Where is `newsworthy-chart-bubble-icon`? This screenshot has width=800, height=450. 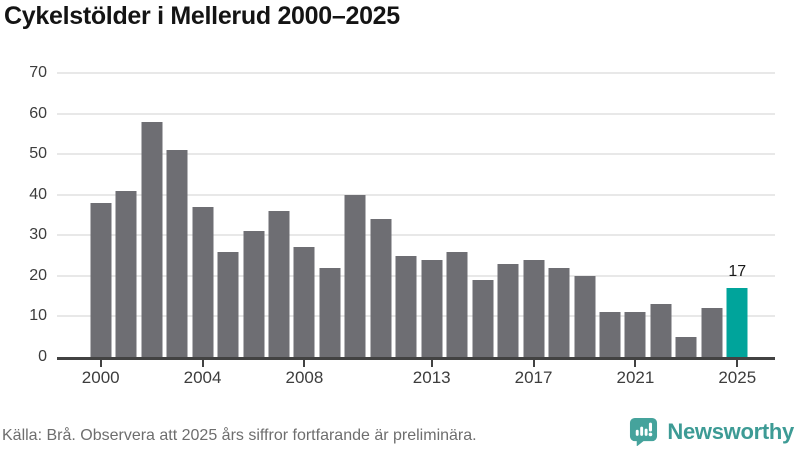
newsworthy-chart-bubble-icon is located at coordinates (643, 431).